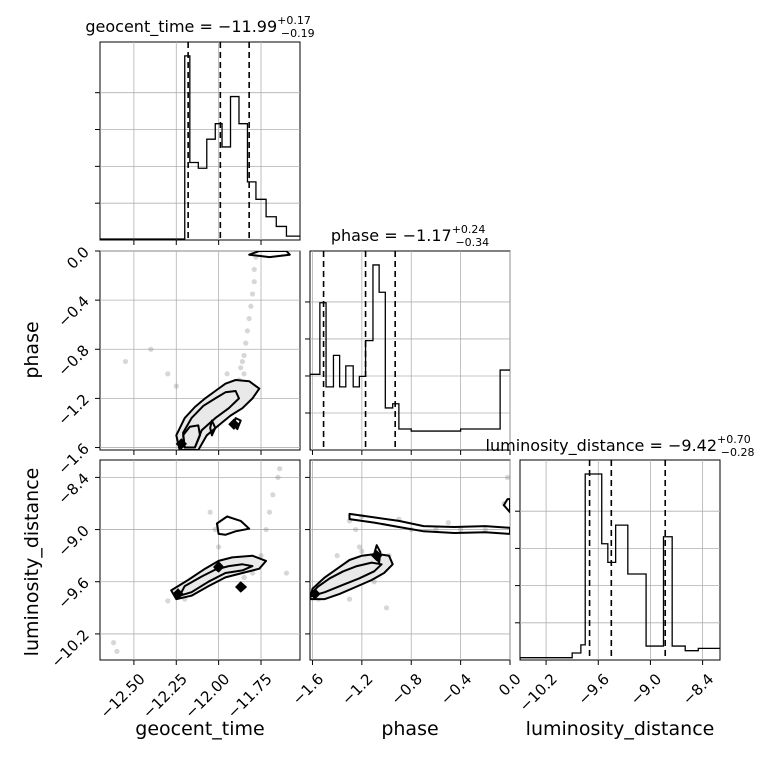 The height and width of the screenshot is (760, 760). Describe the element at coordinates (594, 689) in the screenshot. I see `x-tick-label: −9.6` at that location.